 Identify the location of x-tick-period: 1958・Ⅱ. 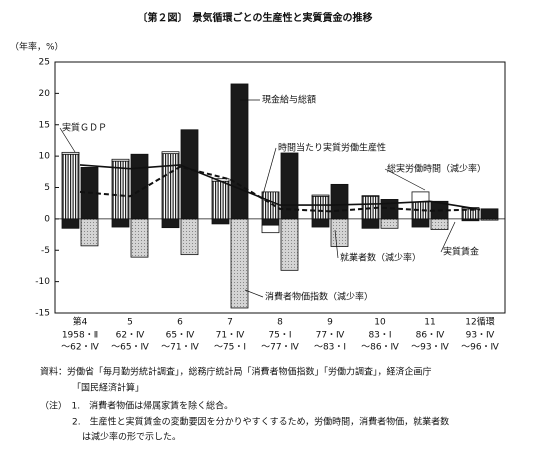
(80, 336).